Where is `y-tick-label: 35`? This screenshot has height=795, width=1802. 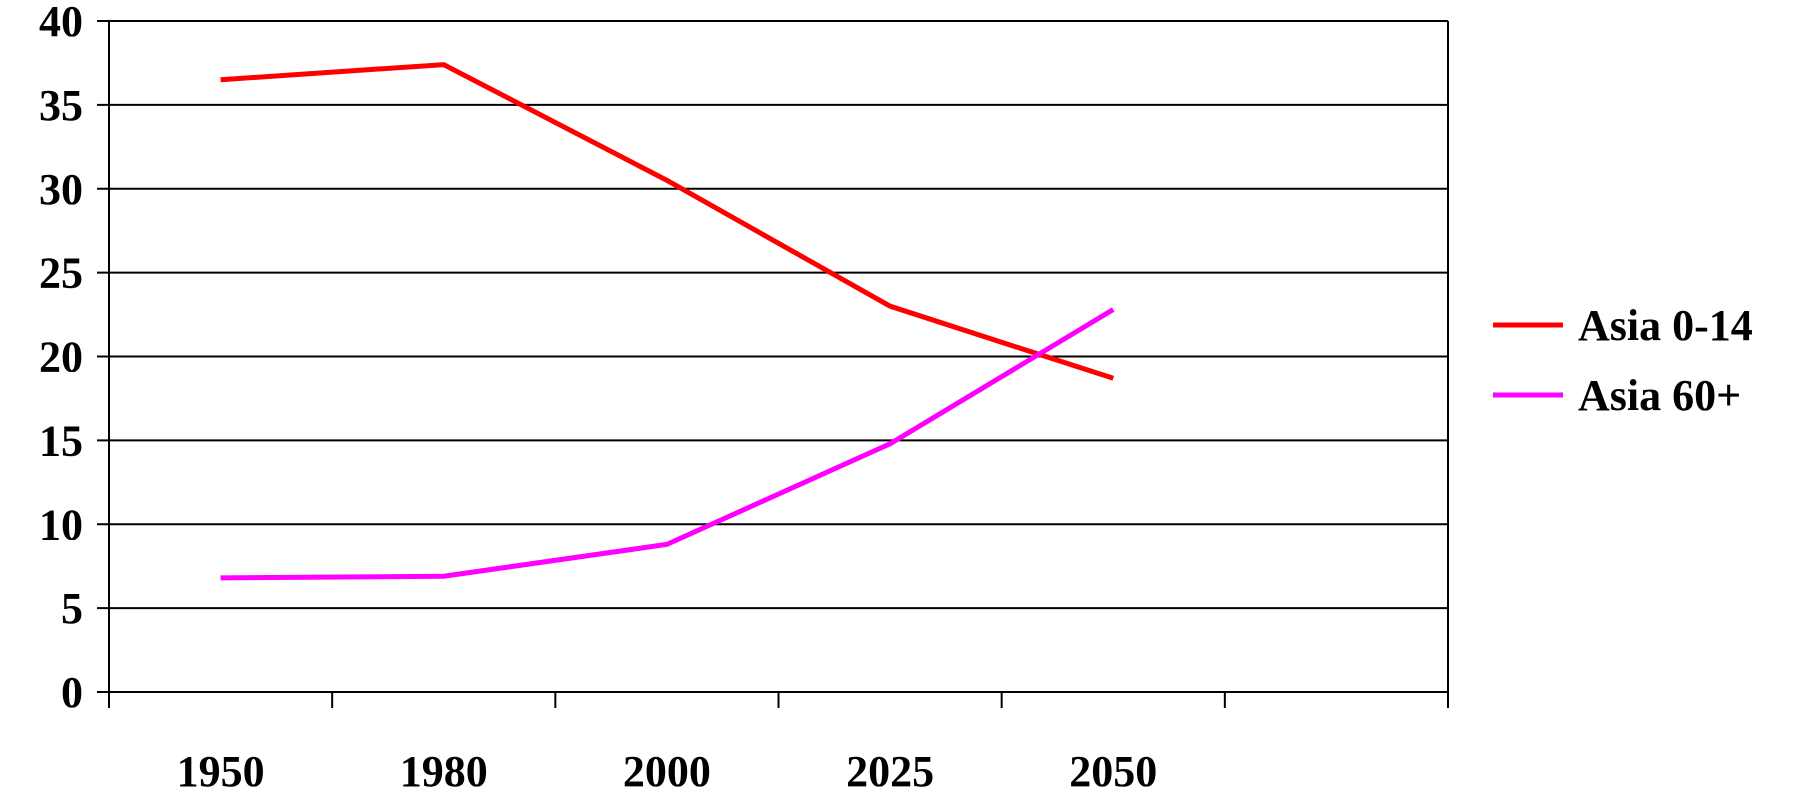
y-tick-label: 35 is located at coordinates (61, 105).